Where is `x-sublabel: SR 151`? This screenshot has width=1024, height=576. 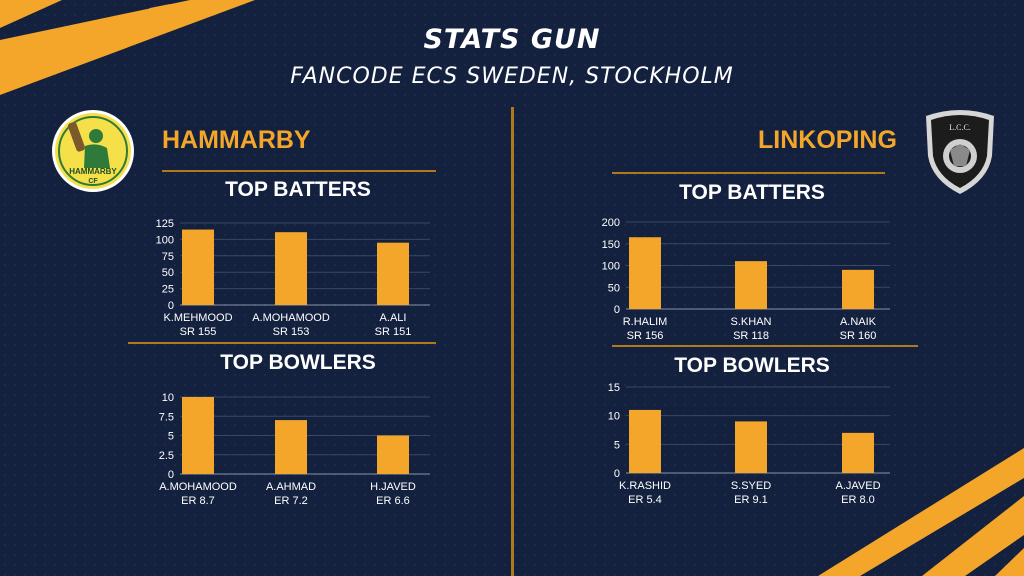 x-sublabel: SR 151 is located at coordinates (393, 332).